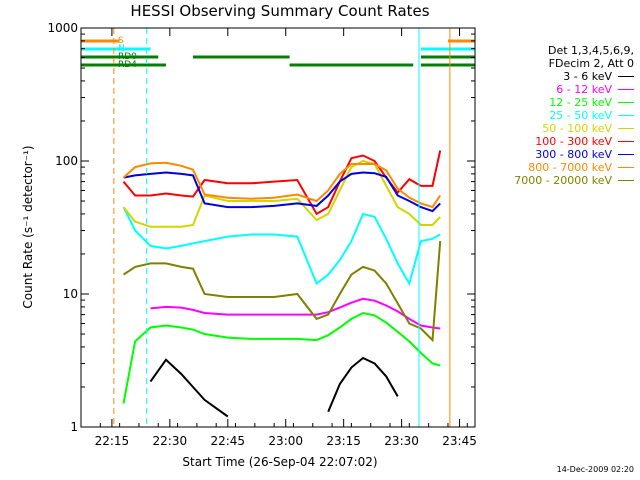  I want to click on y-tick-label: 10, so click(70, 294).